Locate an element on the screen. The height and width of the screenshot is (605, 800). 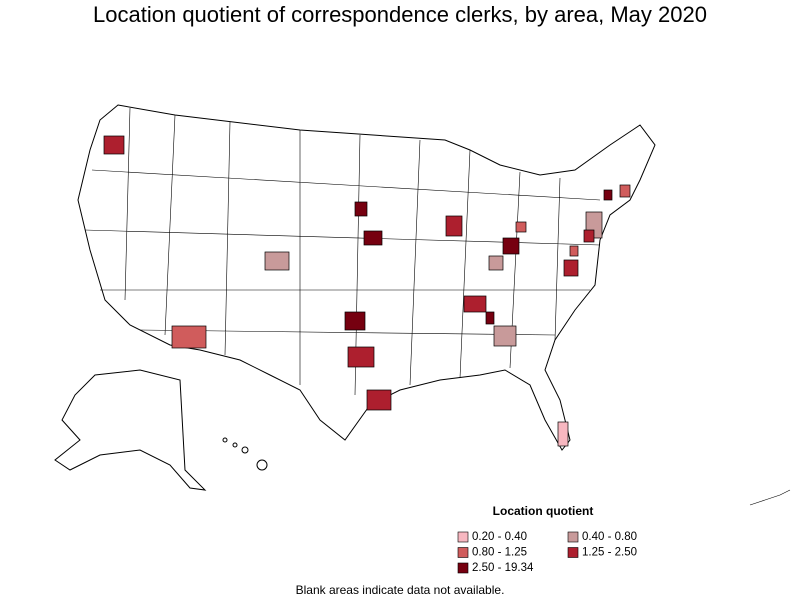
legend-label: 1.25 - 2.50 is located at coordinates (609, 553).